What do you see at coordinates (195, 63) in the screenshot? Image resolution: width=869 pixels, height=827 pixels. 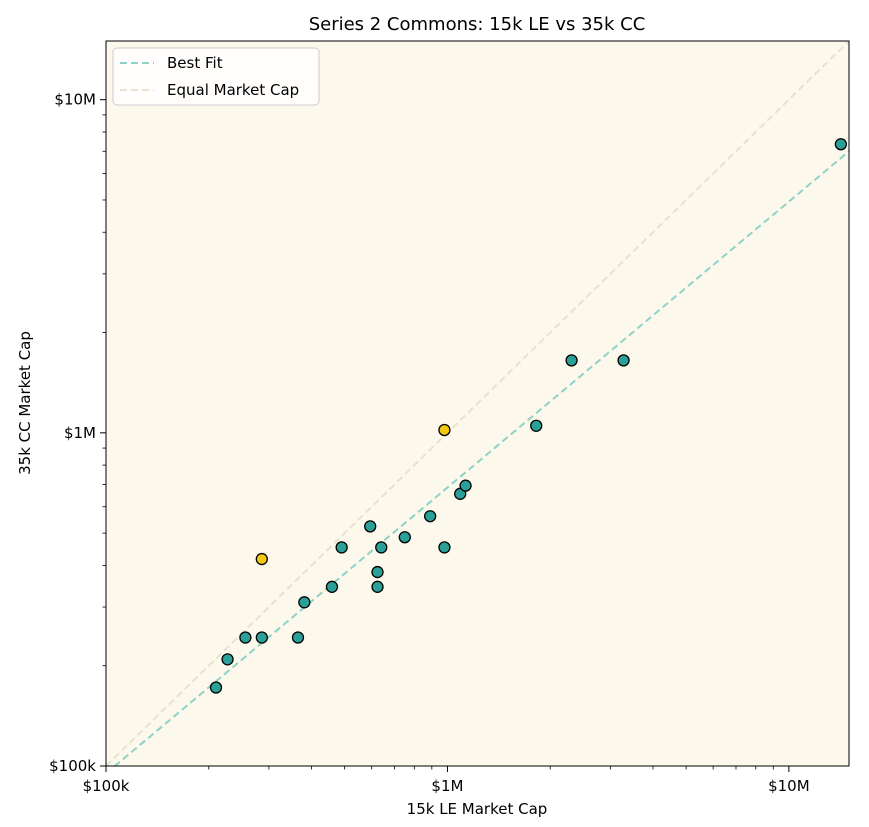 I see `legend-label-best-fit: Best Fit` at bounding box center [195, 63].